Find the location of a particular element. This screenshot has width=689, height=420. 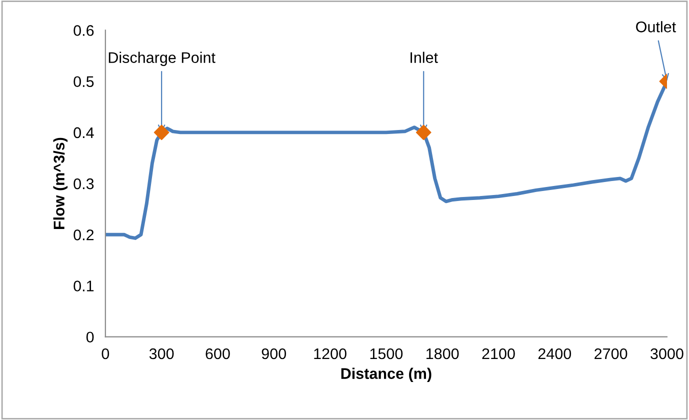

annotation: Outlet is located at coordinates (656, 26).